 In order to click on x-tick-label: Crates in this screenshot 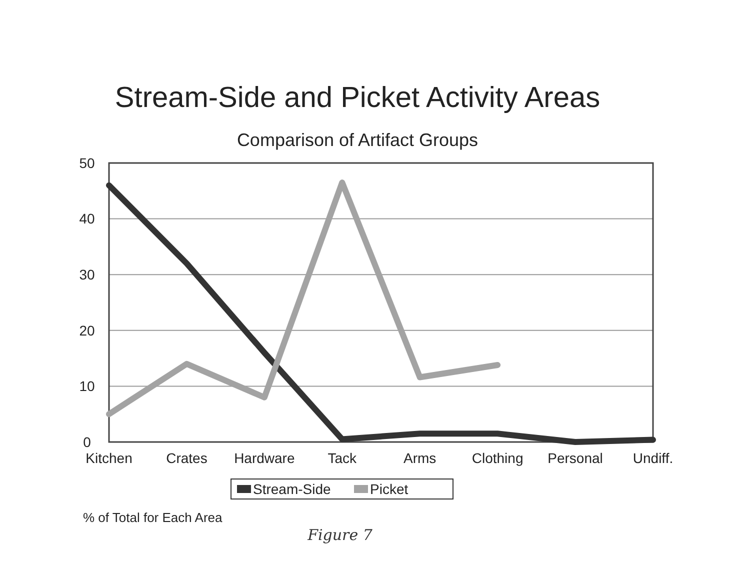, I will do `click(187, 458)`.